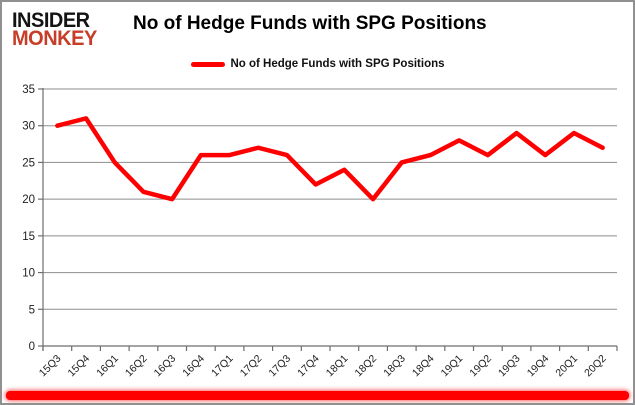  Describe the element at coordinates (394, 366) in the screenshot. I see `x-tick-label: 18Q3` at that location.